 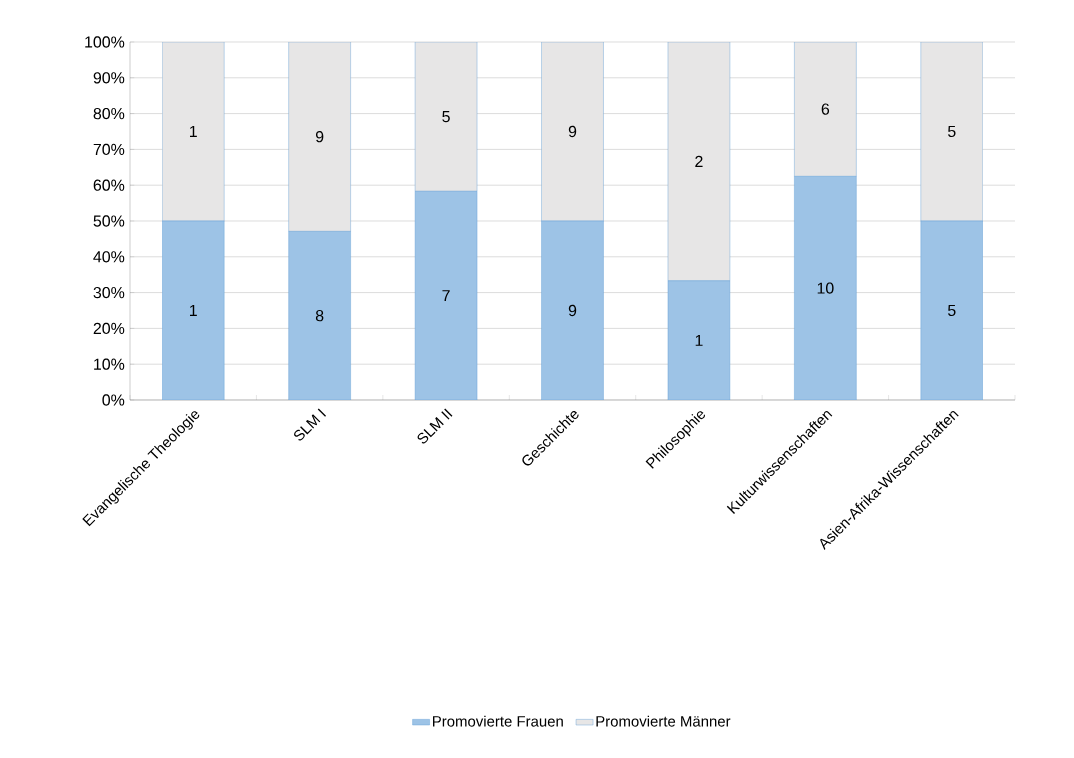 What do you see at coordinates (498, 721) in the screenshot?
I see `legend-label: Promovierte Frauen` at bounding box center [498, 721].